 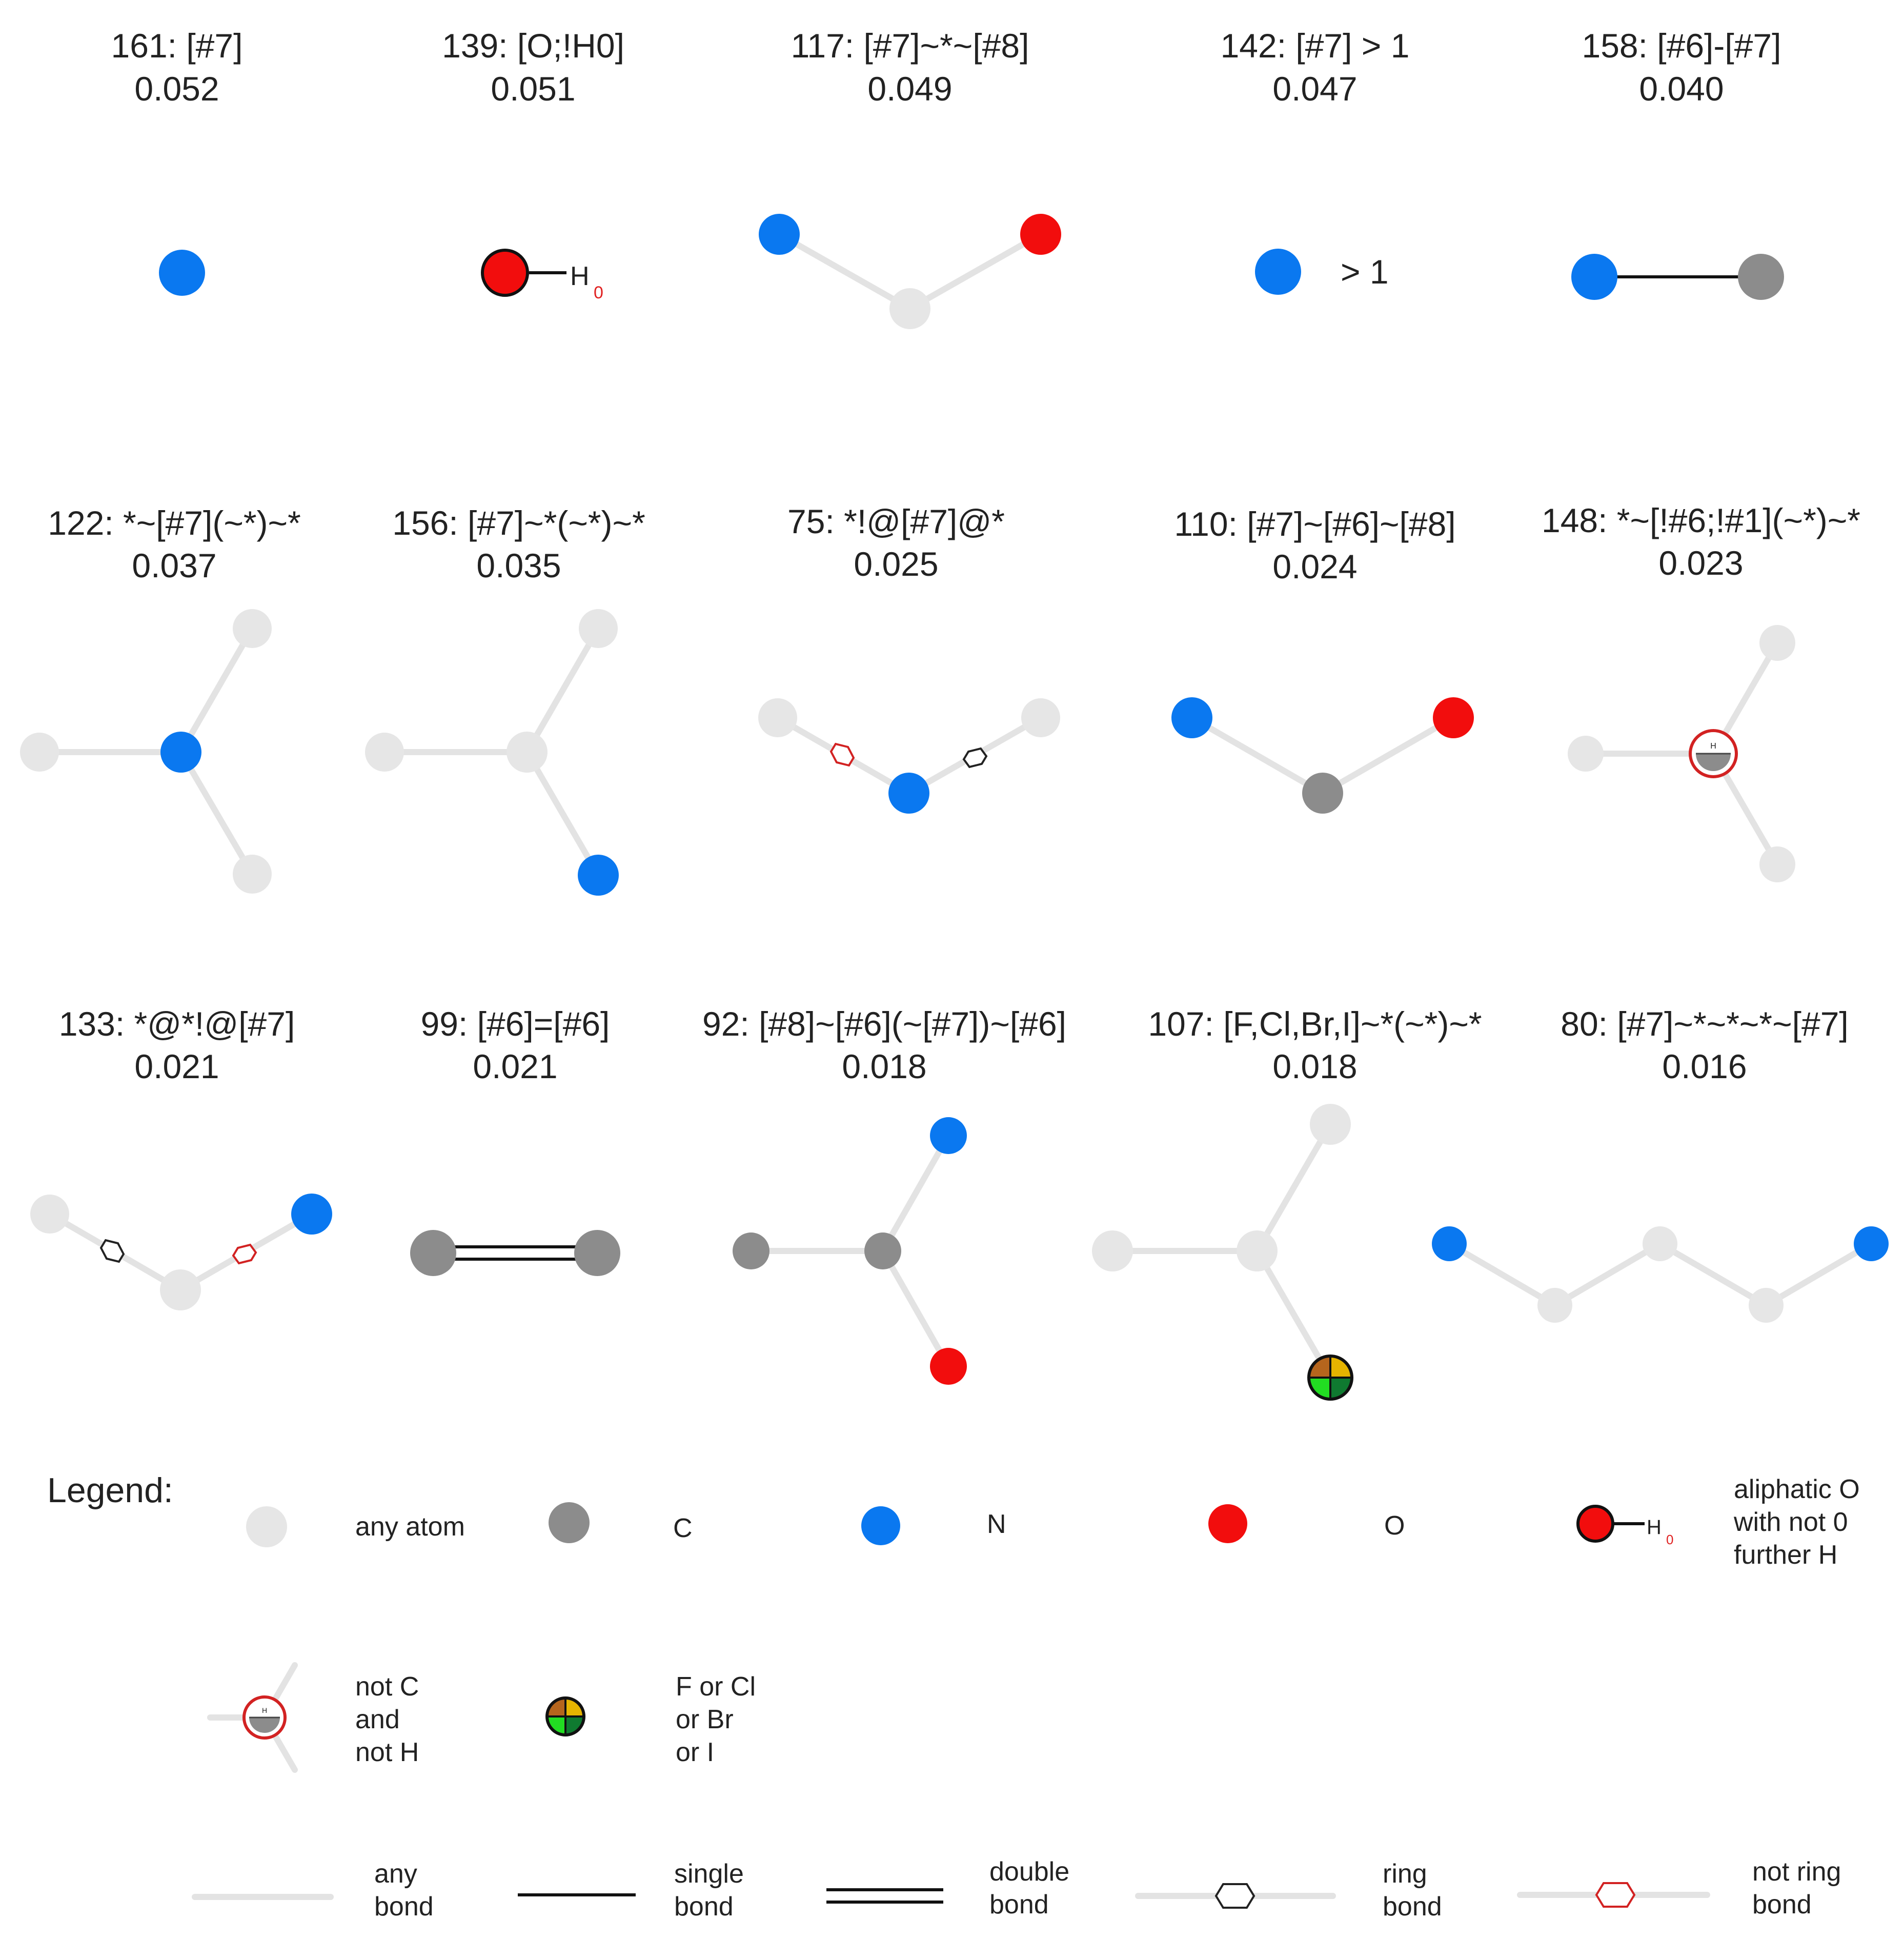 What do you see at coordinates (1701, 520) in the screenshot?
I see `panel-title: 148: *~[!#6;!#1](~*)~*` at bounding box center [1701, 520].